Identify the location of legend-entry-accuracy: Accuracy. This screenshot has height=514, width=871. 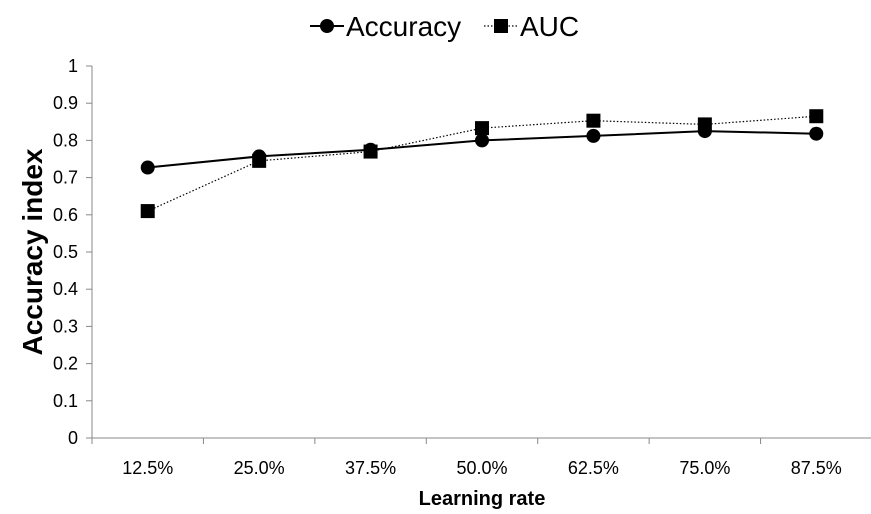
(385, 26).